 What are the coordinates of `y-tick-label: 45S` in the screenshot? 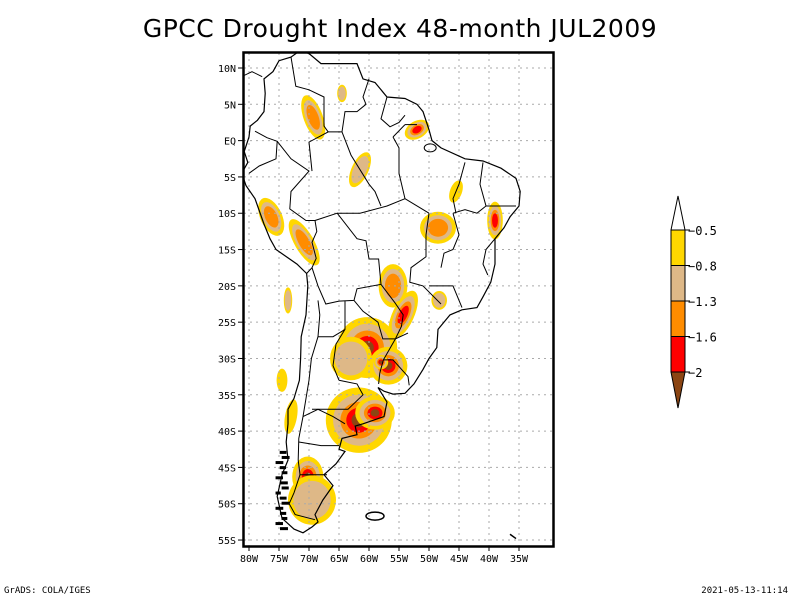 It's located at (227, 468).